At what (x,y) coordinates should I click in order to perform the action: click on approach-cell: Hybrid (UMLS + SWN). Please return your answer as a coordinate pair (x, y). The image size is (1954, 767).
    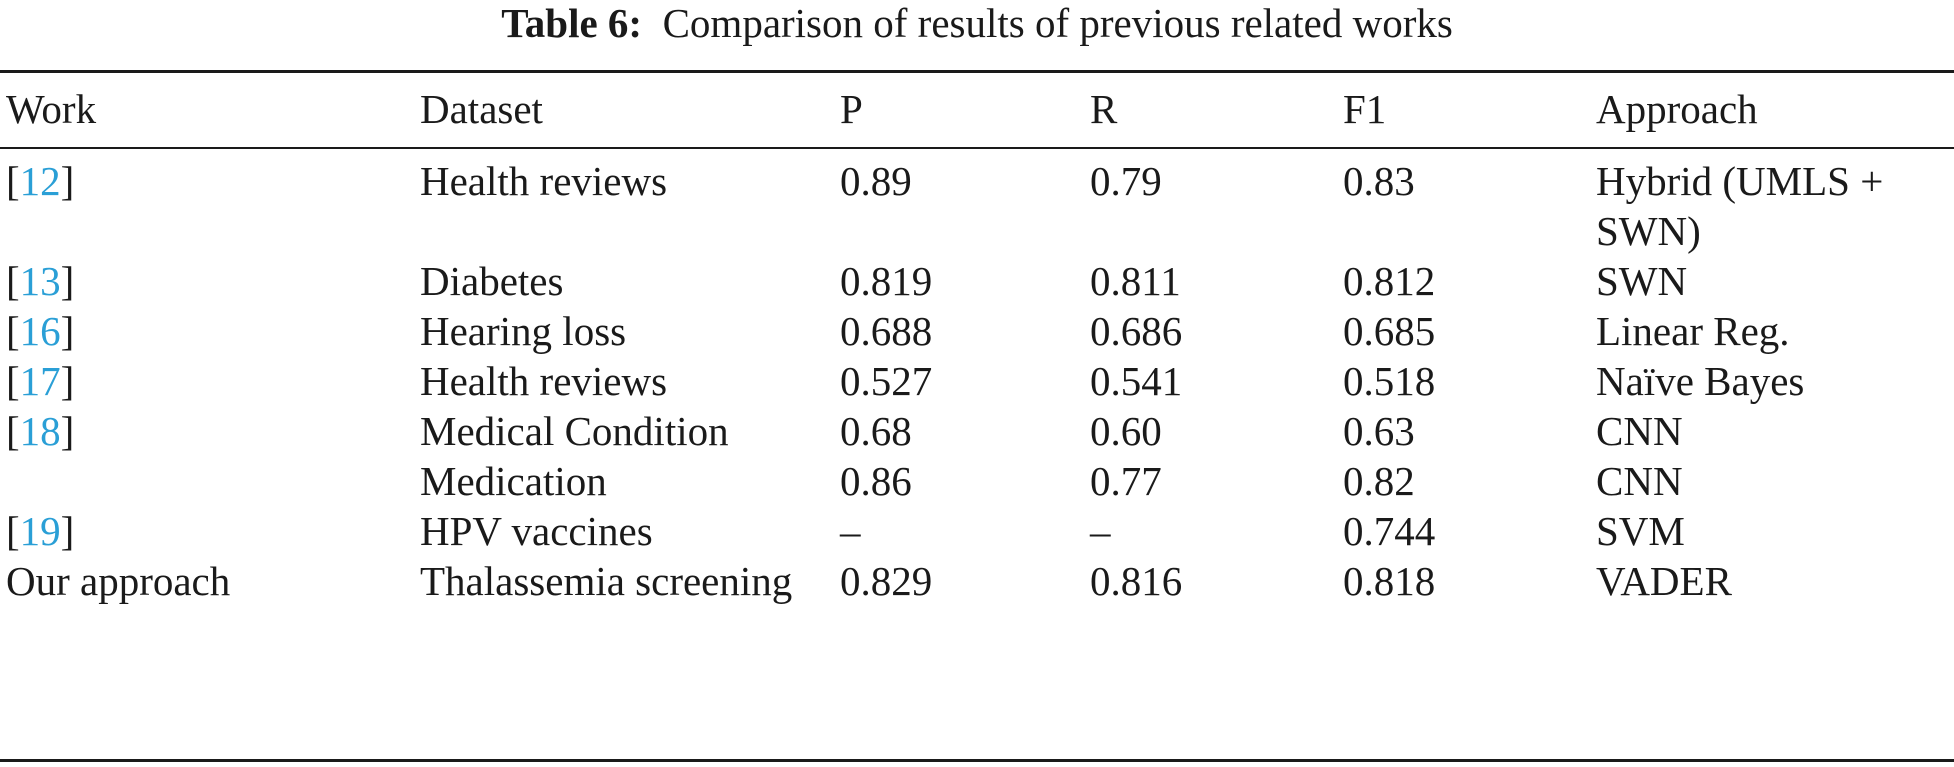
    Looking at the image, I should click on (1740, 206).